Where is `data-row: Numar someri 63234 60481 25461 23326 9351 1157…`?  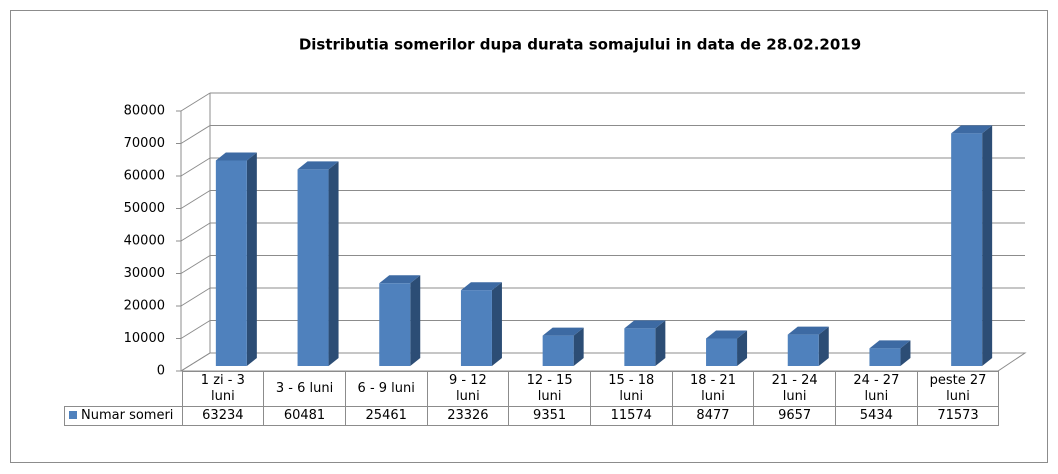 data-row: Numar someri 63234 60481 25461 23326 9351 1157… is located at coordinates (532, 416).